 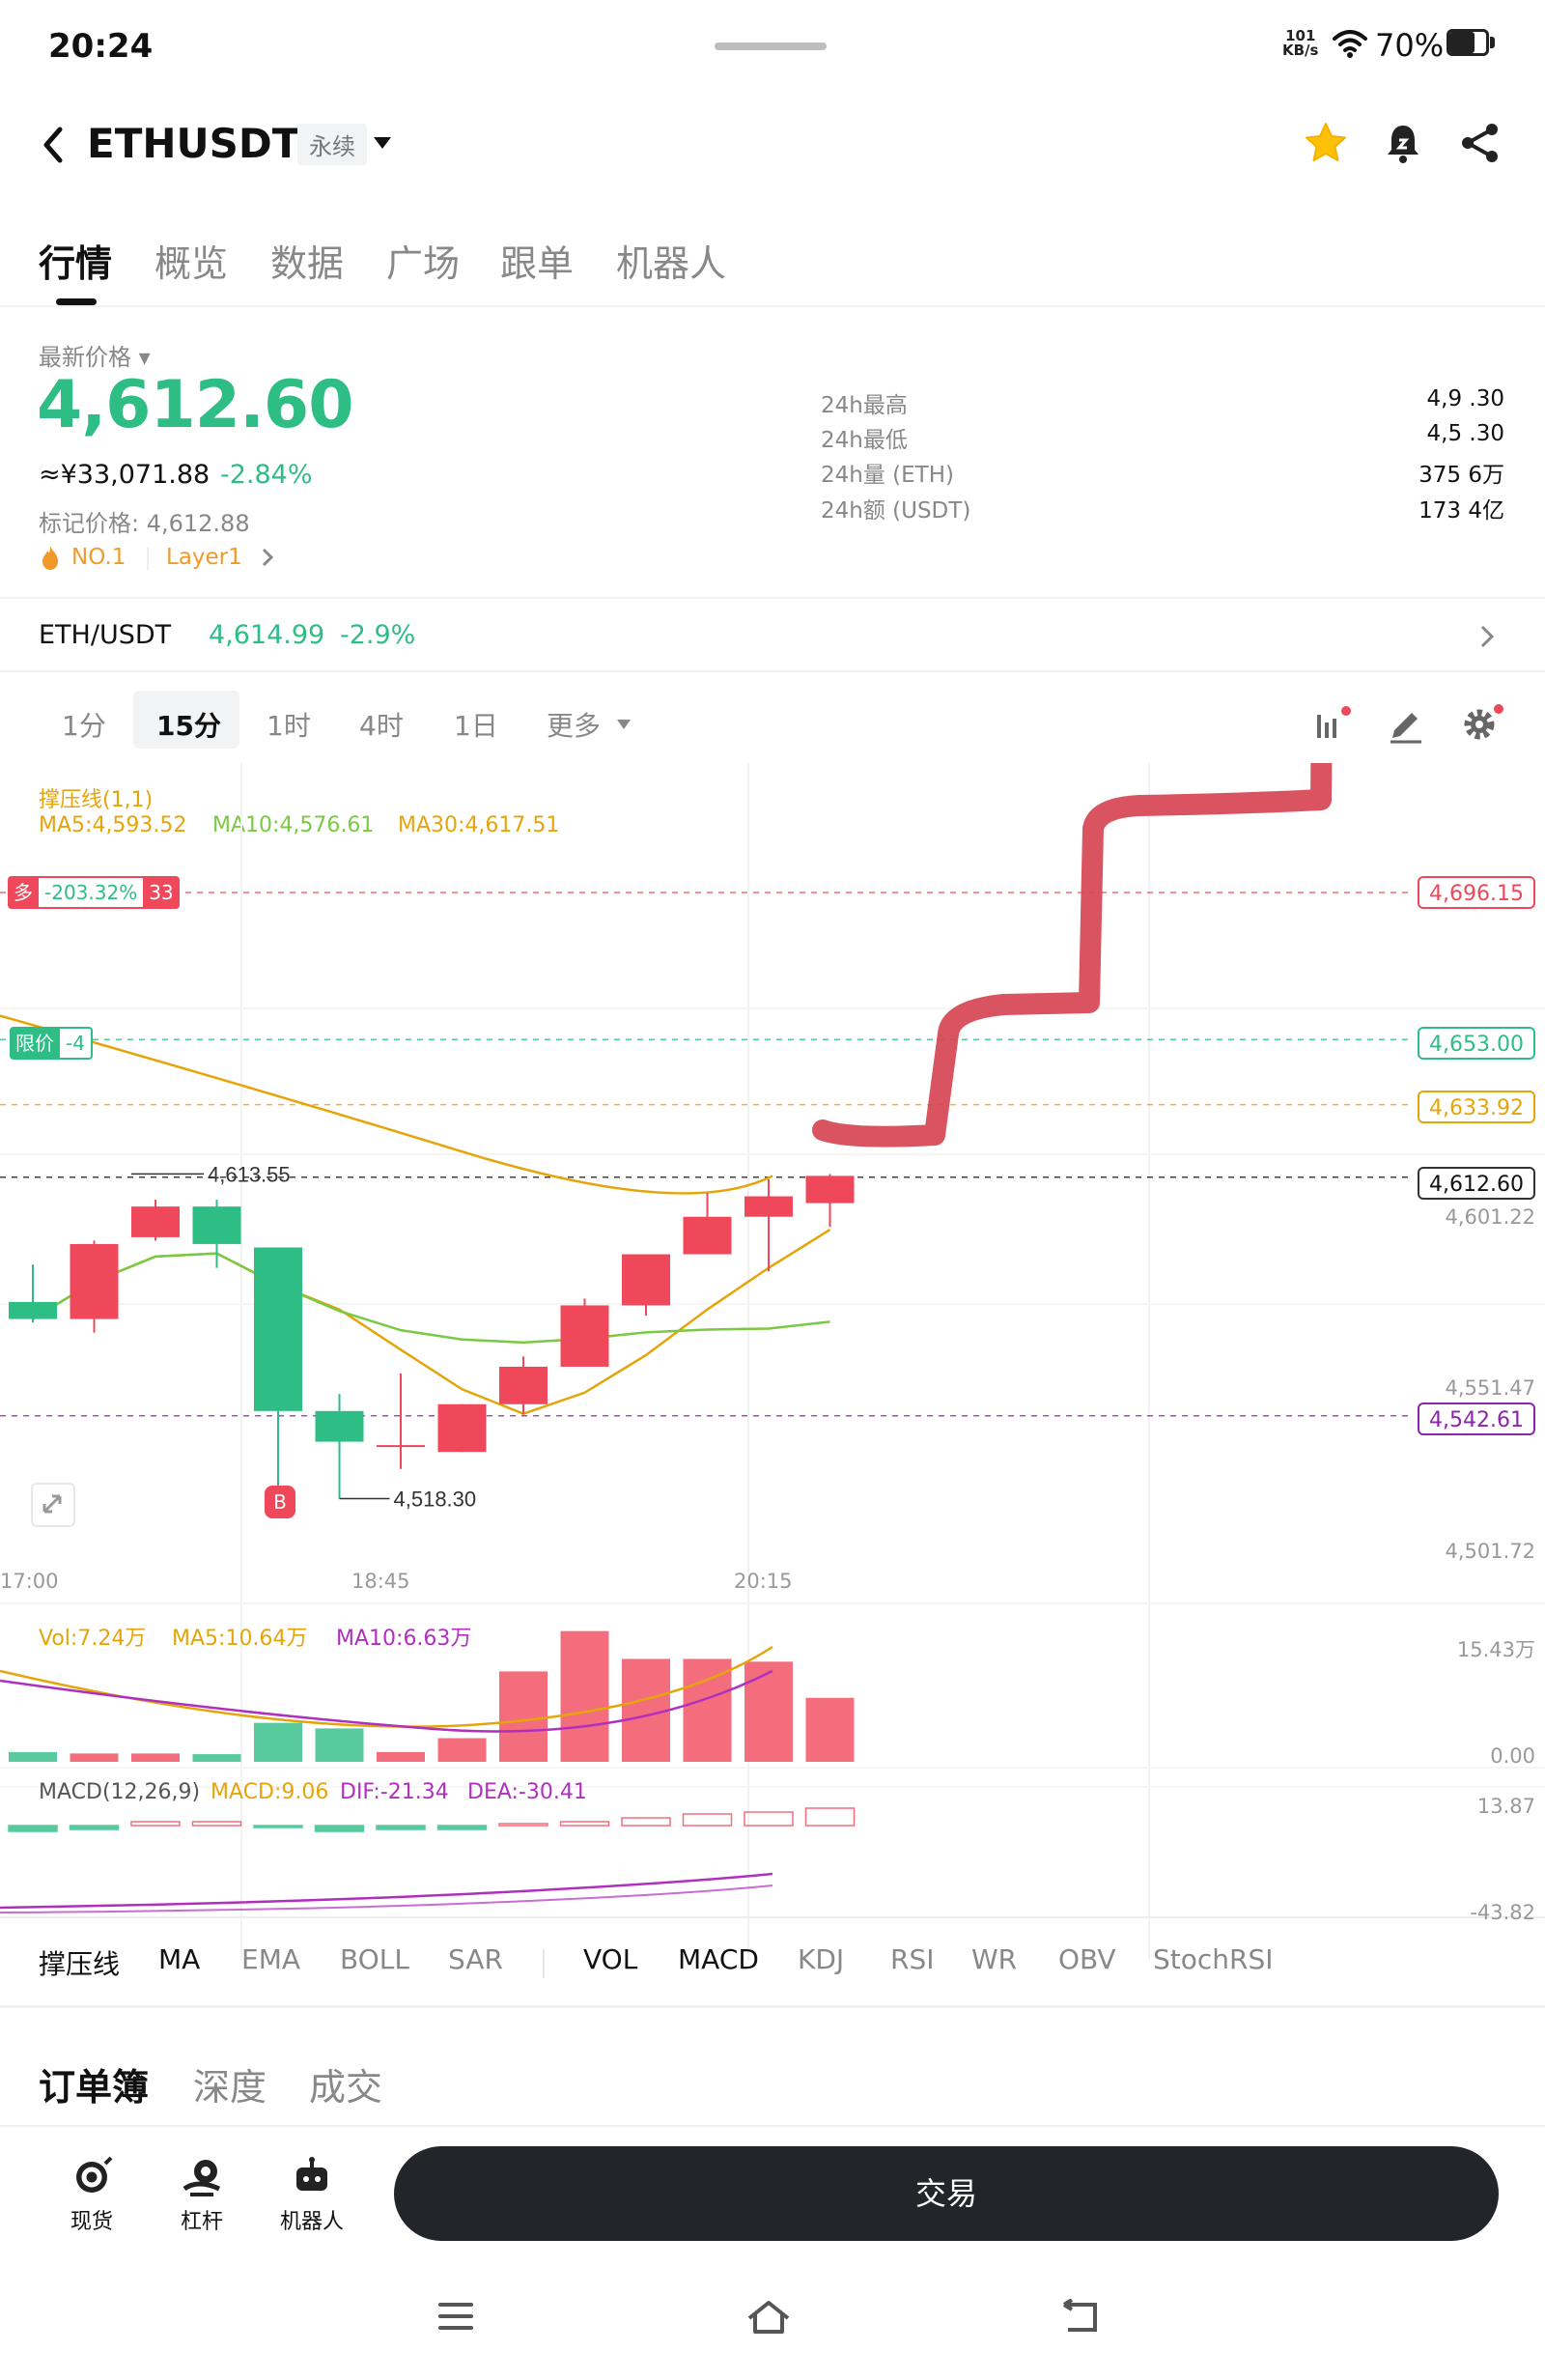 I want to click on indicator-stochrsi: StochRSI, so click(x=1213, y=1959).